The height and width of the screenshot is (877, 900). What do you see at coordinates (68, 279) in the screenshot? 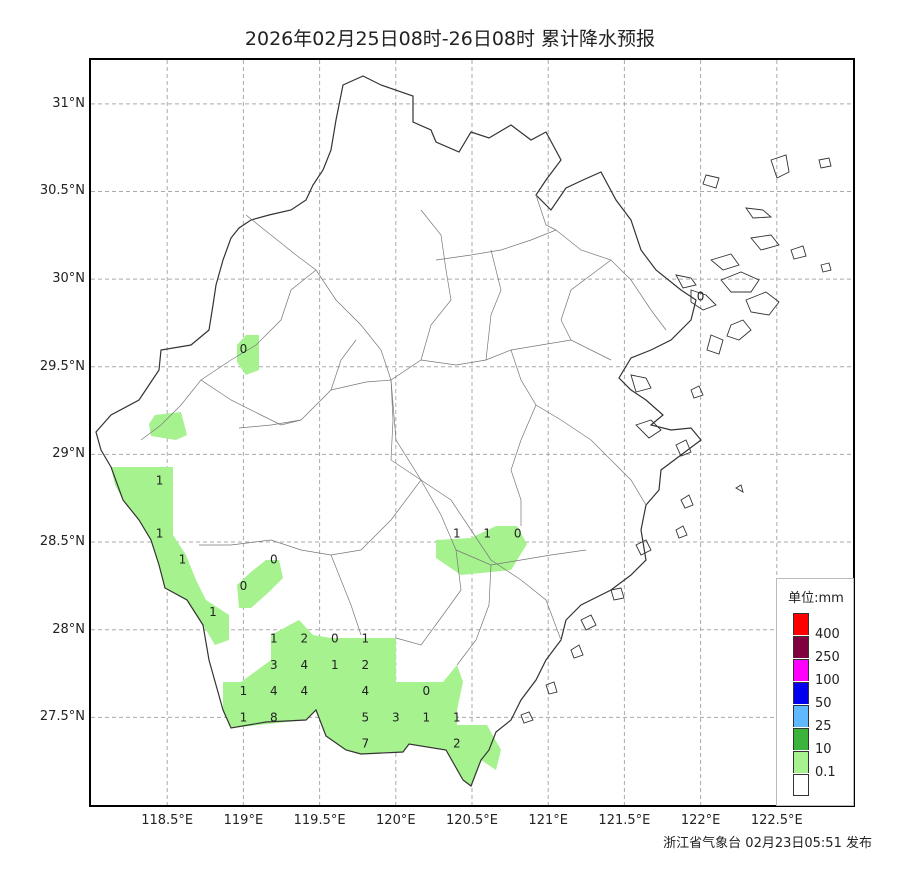
I see `lat-tick-label: 30°N` at bounding box center [68, 279].